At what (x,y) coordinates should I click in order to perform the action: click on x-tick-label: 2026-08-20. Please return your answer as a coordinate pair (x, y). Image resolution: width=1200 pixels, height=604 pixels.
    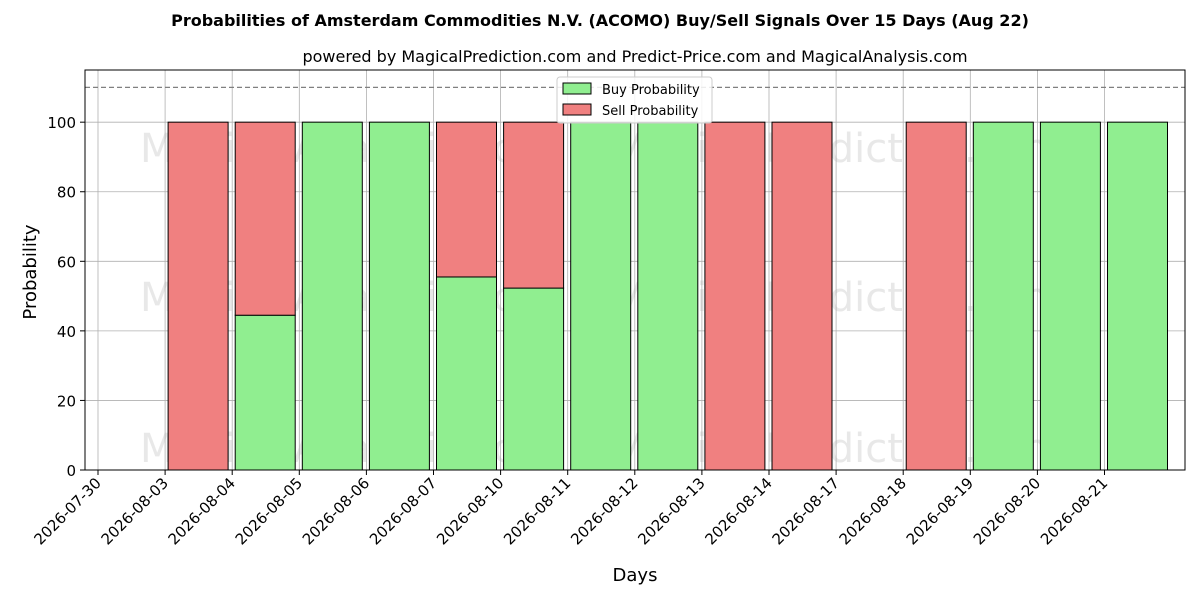
    Looking at the image, I should click on (1007, 511).